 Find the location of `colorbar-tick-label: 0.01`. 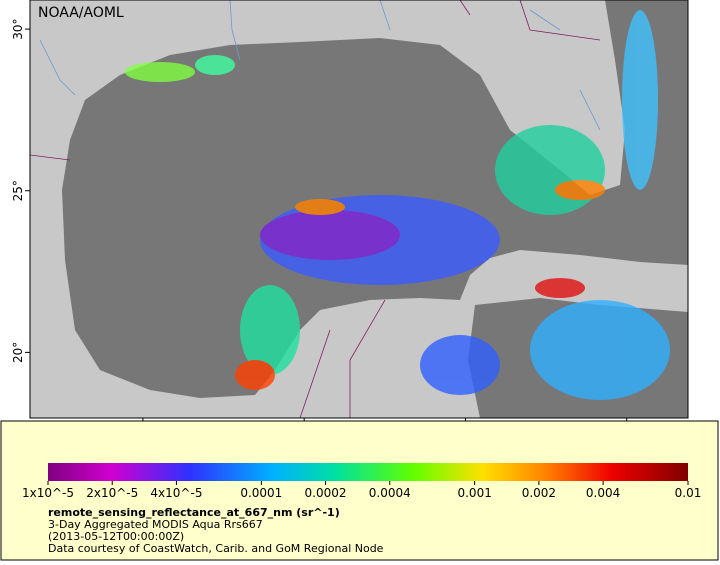

colorbar-tick-label: 0.01 is located at coordinates (688, 493).